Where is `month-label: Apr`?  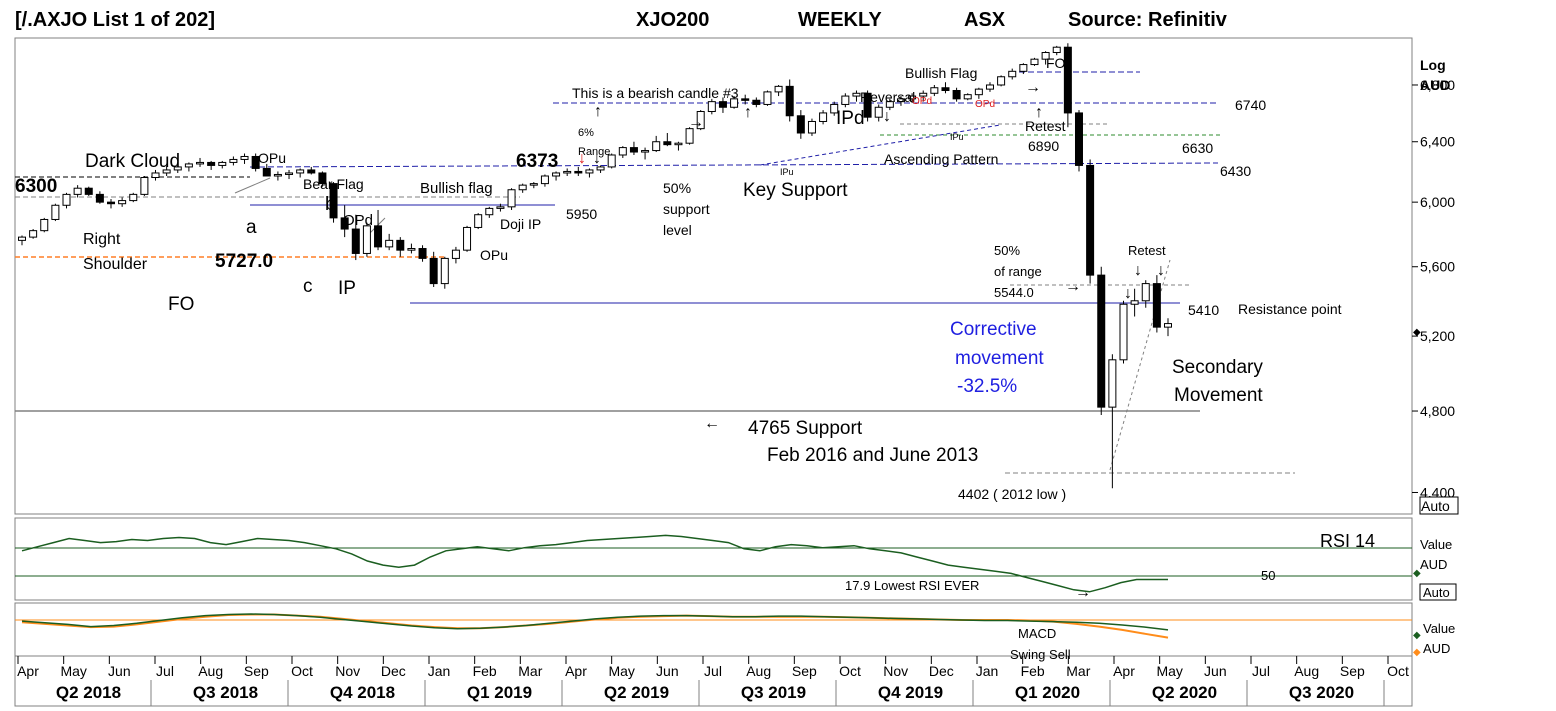 month-label: Apr is located at coordinates (1124, 671).